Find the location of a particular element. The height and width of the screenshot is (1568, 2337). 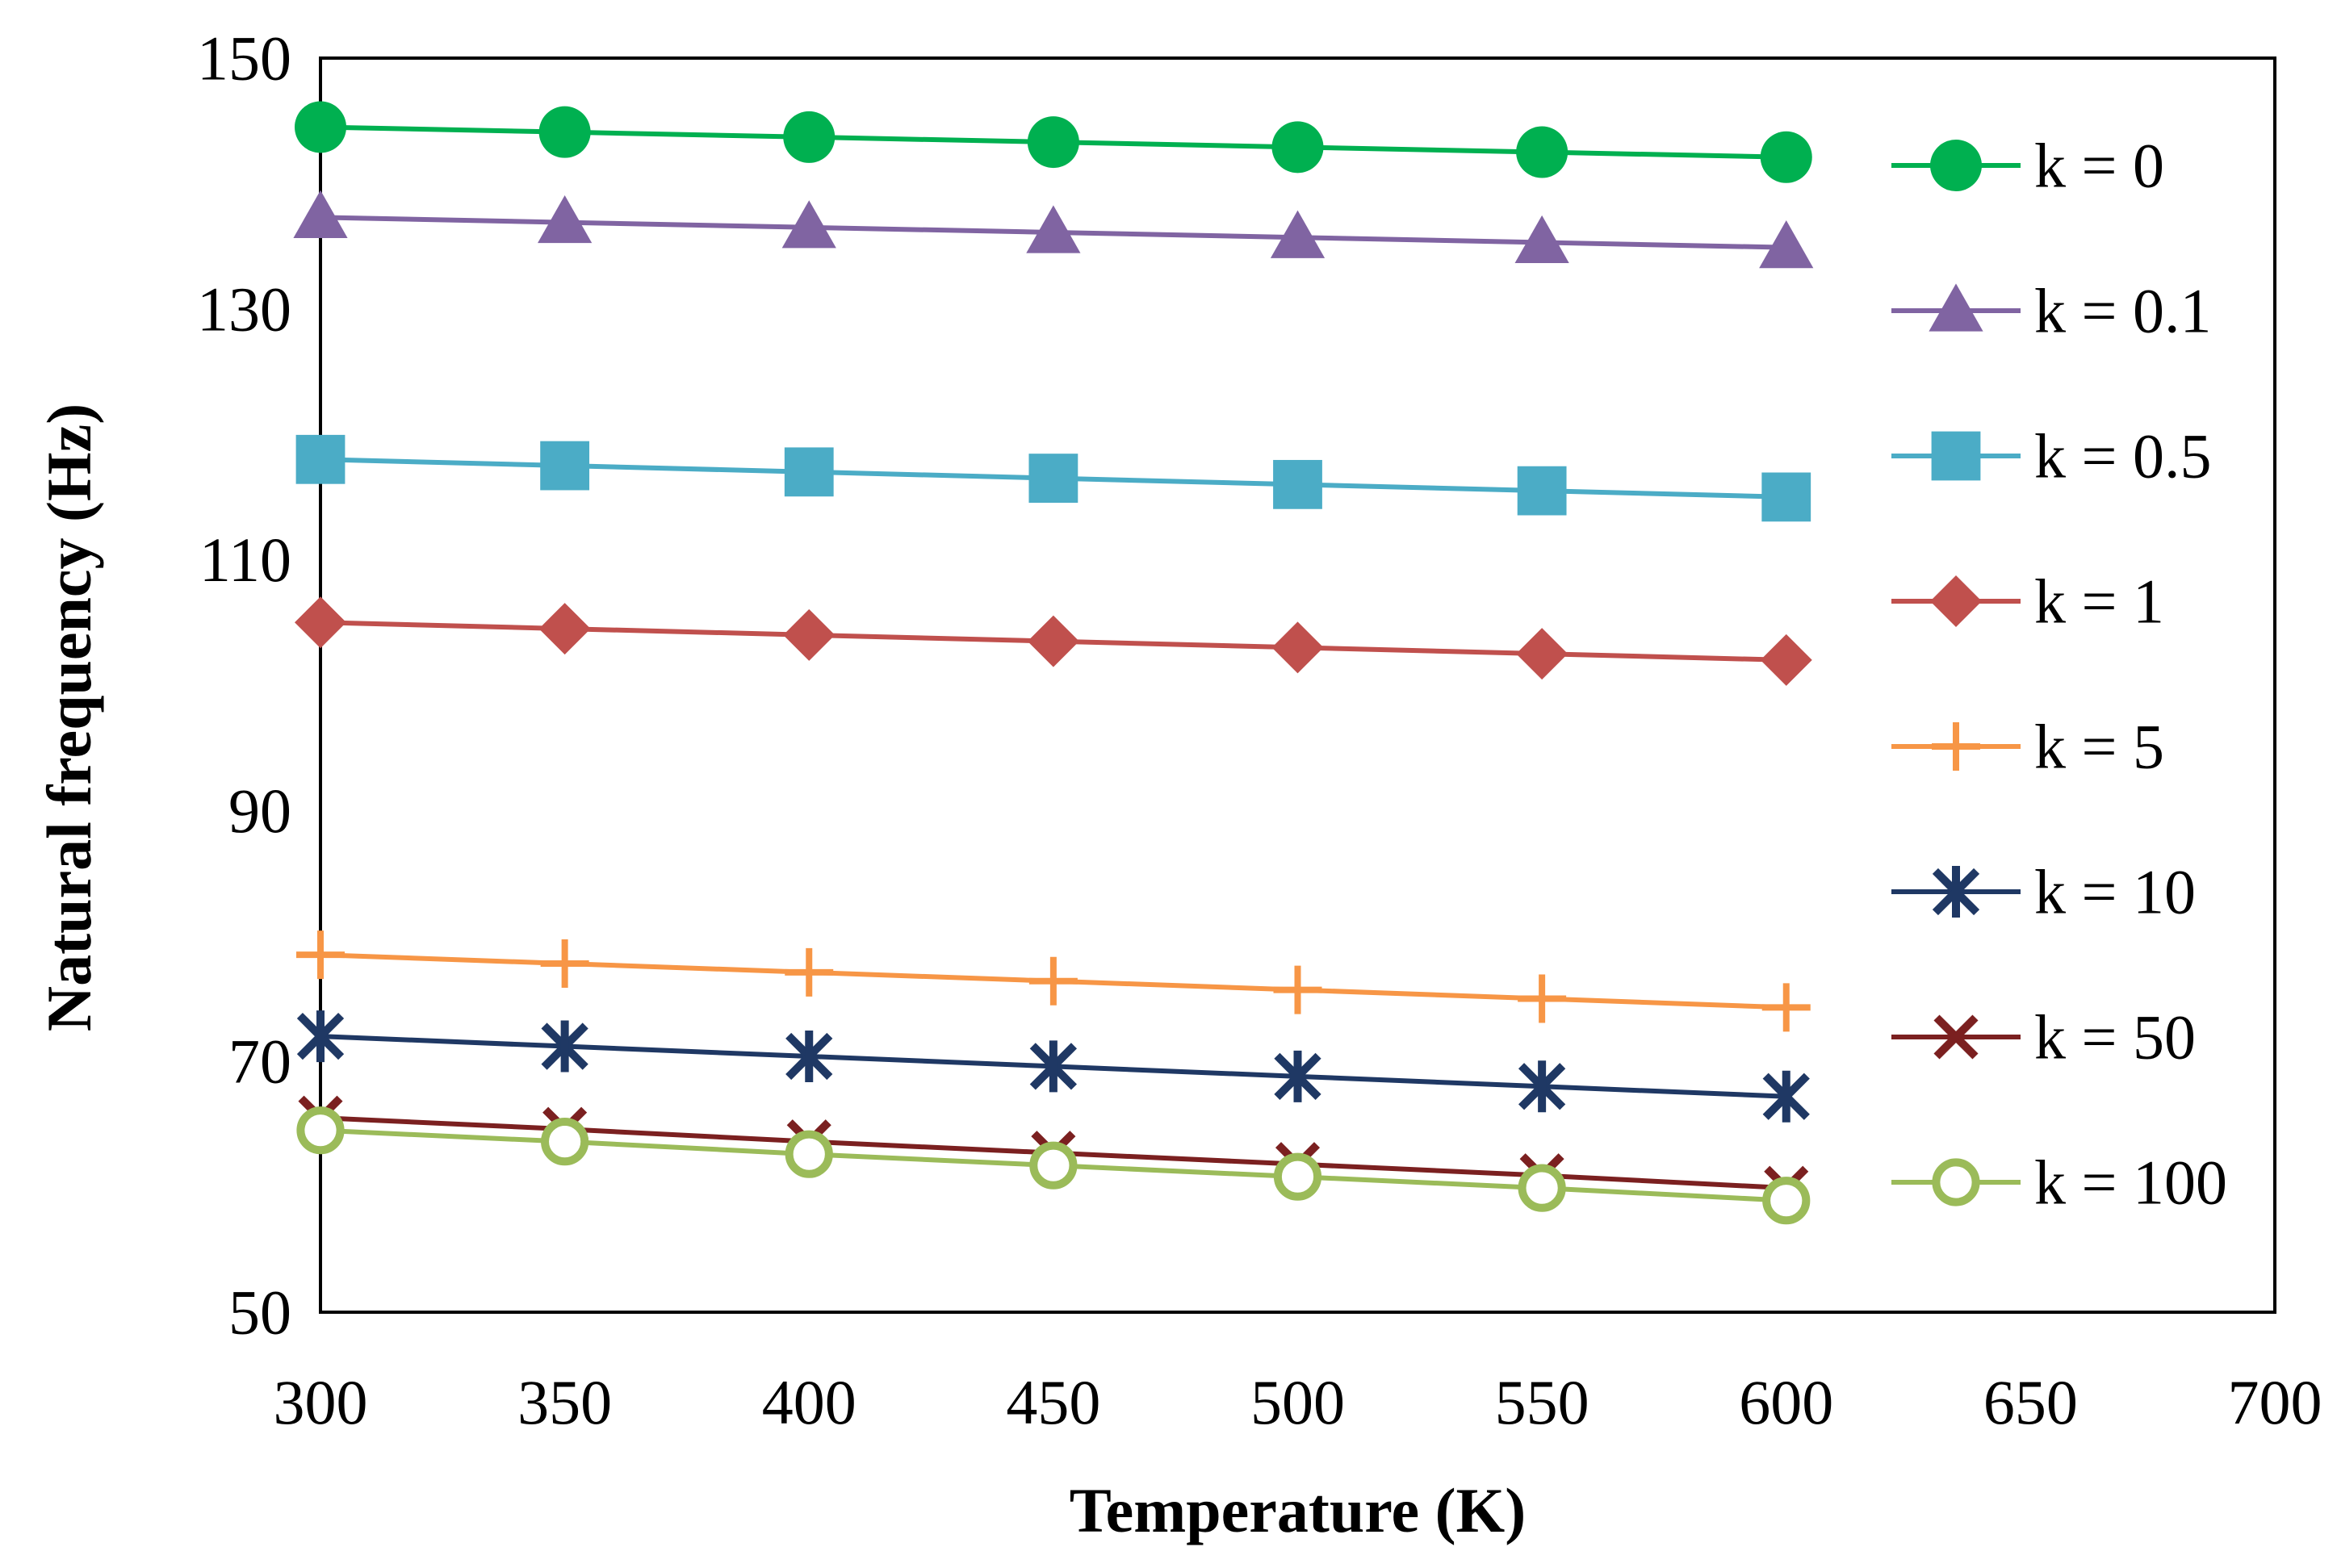

legend-label: k = 1 is located at coordinates (2099, 602).